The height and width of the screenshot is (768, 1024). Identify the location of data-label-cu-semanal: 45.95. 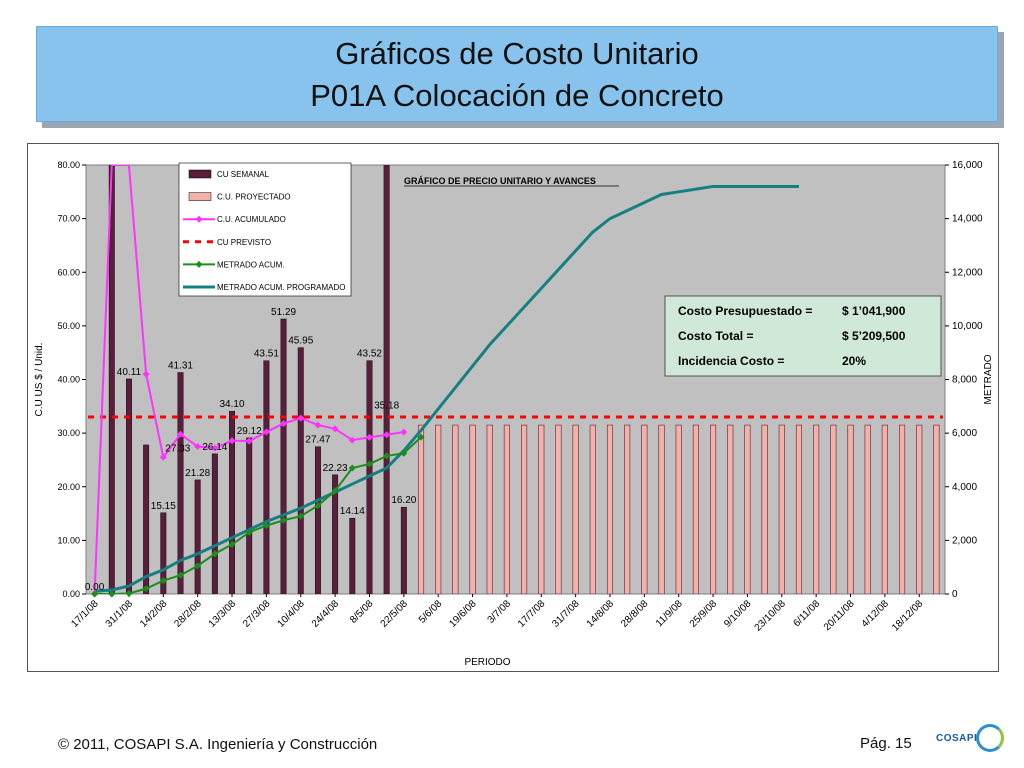
(300, 341).